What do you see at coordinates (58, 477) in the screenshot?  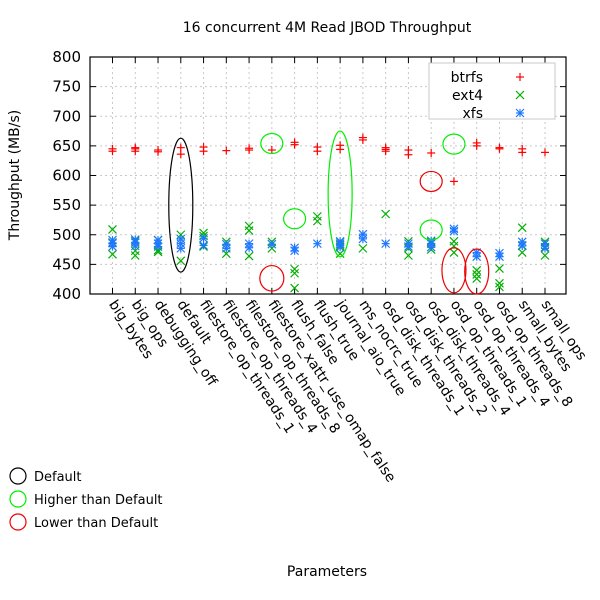 I see `note-label: Default` at bounding box center [58, 477].